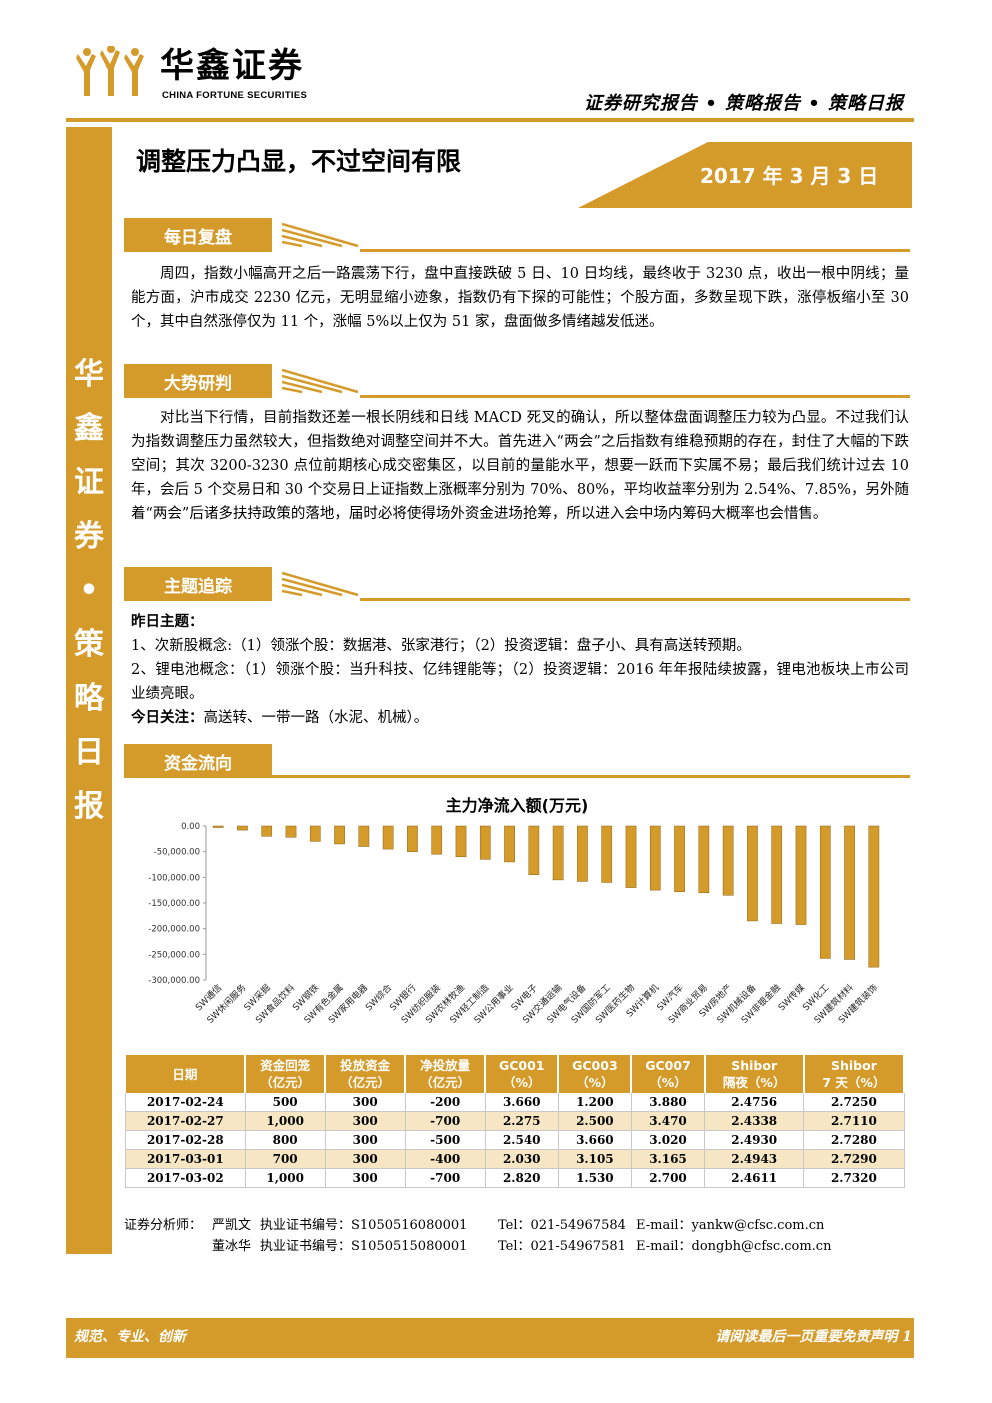  Describe the element at coordinates (517, 805) in the screenshot. I see `chart-title: 主力净流入额(万元)` at that location.